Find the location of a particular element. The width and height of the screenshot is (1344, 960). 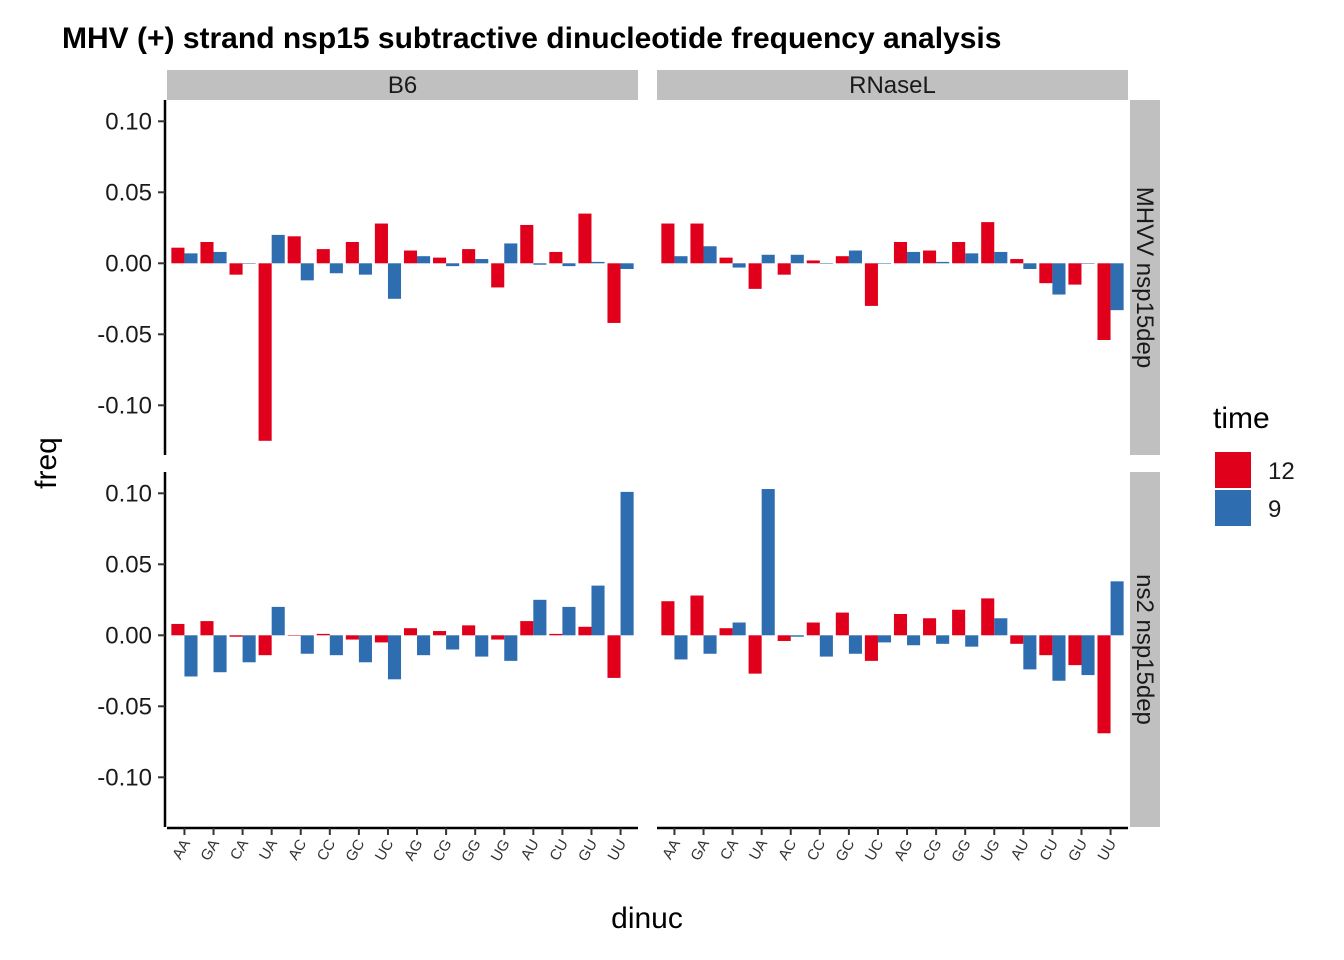

bar-rnasel-mhvv_nsp15dep-ga-t9 is located at coordinates (710, 255).